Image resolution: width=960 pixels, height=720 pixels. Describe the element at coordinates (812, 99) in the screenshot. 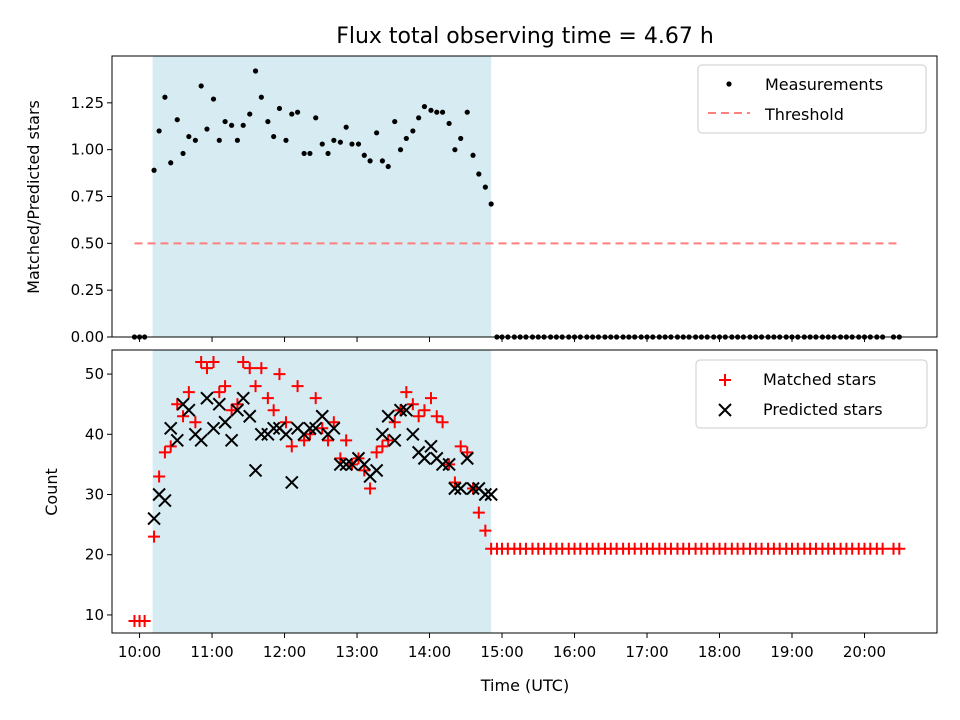

I see `top-legend: Measurements Threshold` at that location.